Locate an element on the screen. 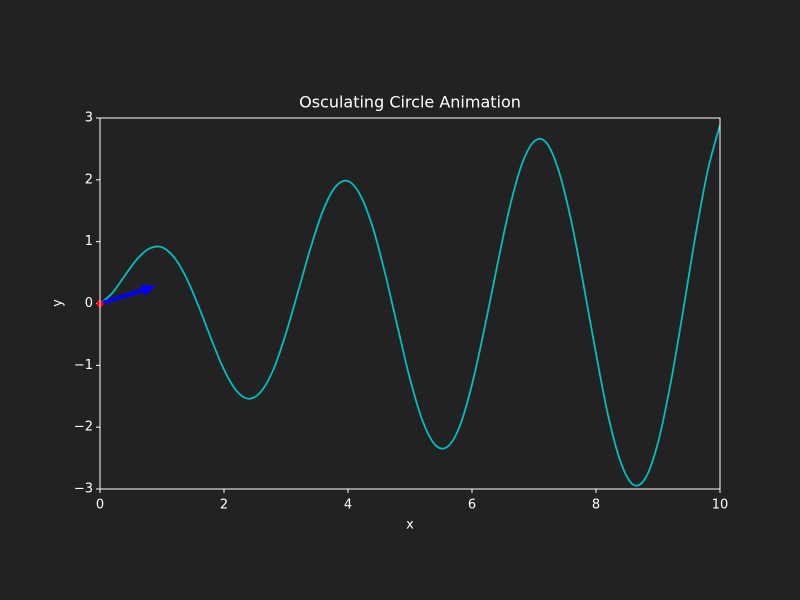  x-tick-label: 10 is located at coordinates (720, 505).